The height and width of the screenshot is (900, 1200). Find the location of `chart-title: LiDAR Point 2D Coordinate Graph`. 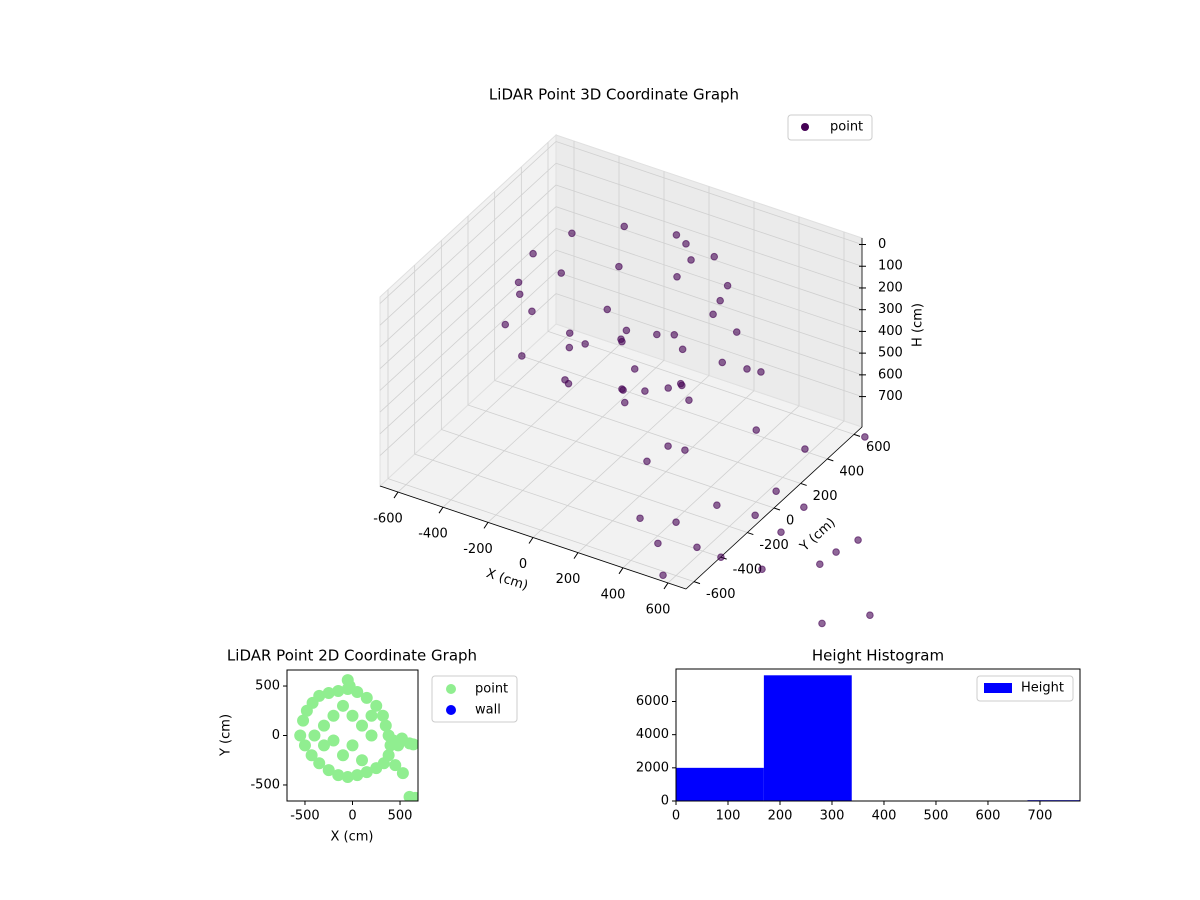

chart-title: LiDAR Point 2D Coordinate Graph is located at coordinates (352, 656).